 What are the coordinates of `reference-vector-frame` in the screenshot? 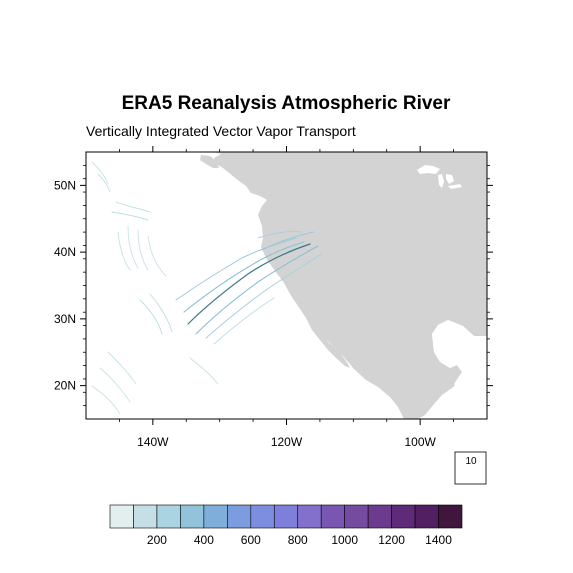 It's located at (470, 468).